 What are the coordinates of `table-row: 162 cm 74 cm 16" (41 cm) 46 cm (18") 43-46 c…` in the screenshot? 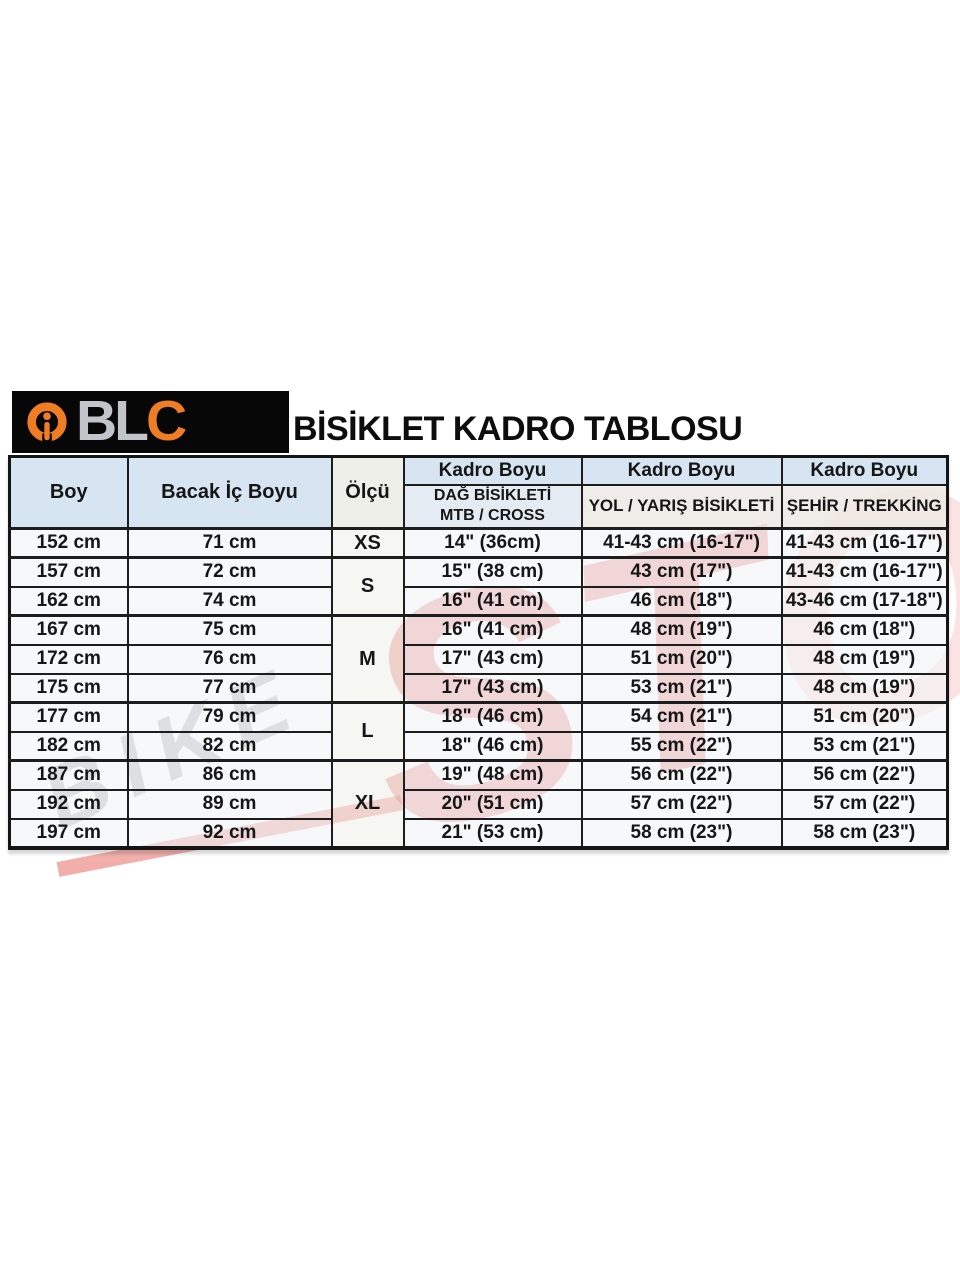 It's located at (478, 601).